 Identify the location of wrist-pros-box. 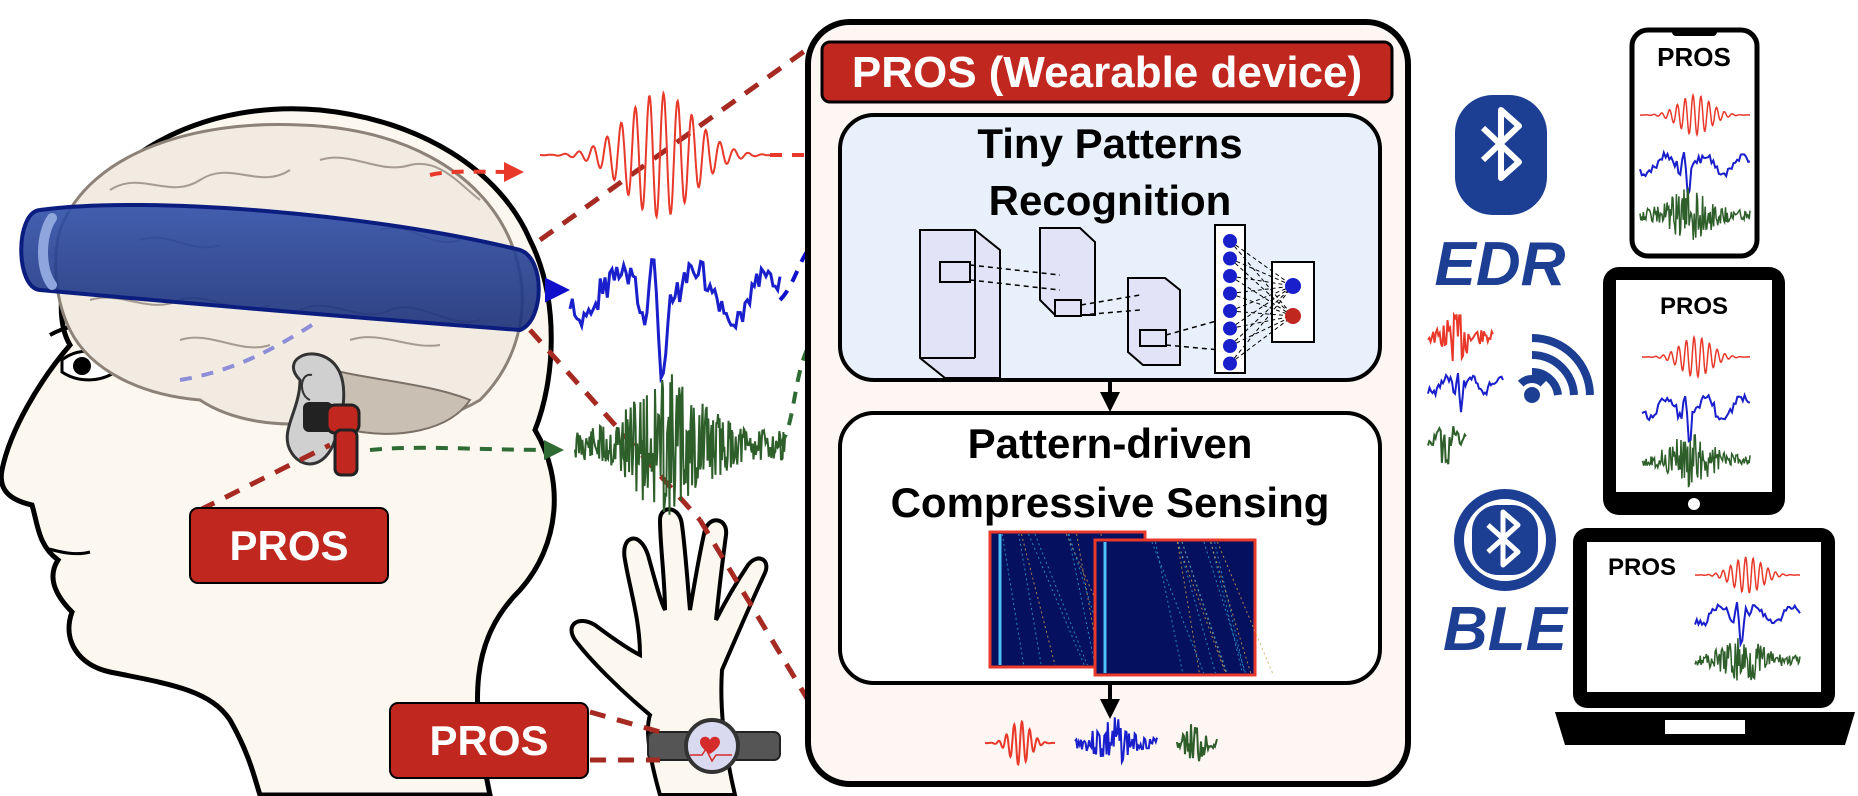
(489, 740).